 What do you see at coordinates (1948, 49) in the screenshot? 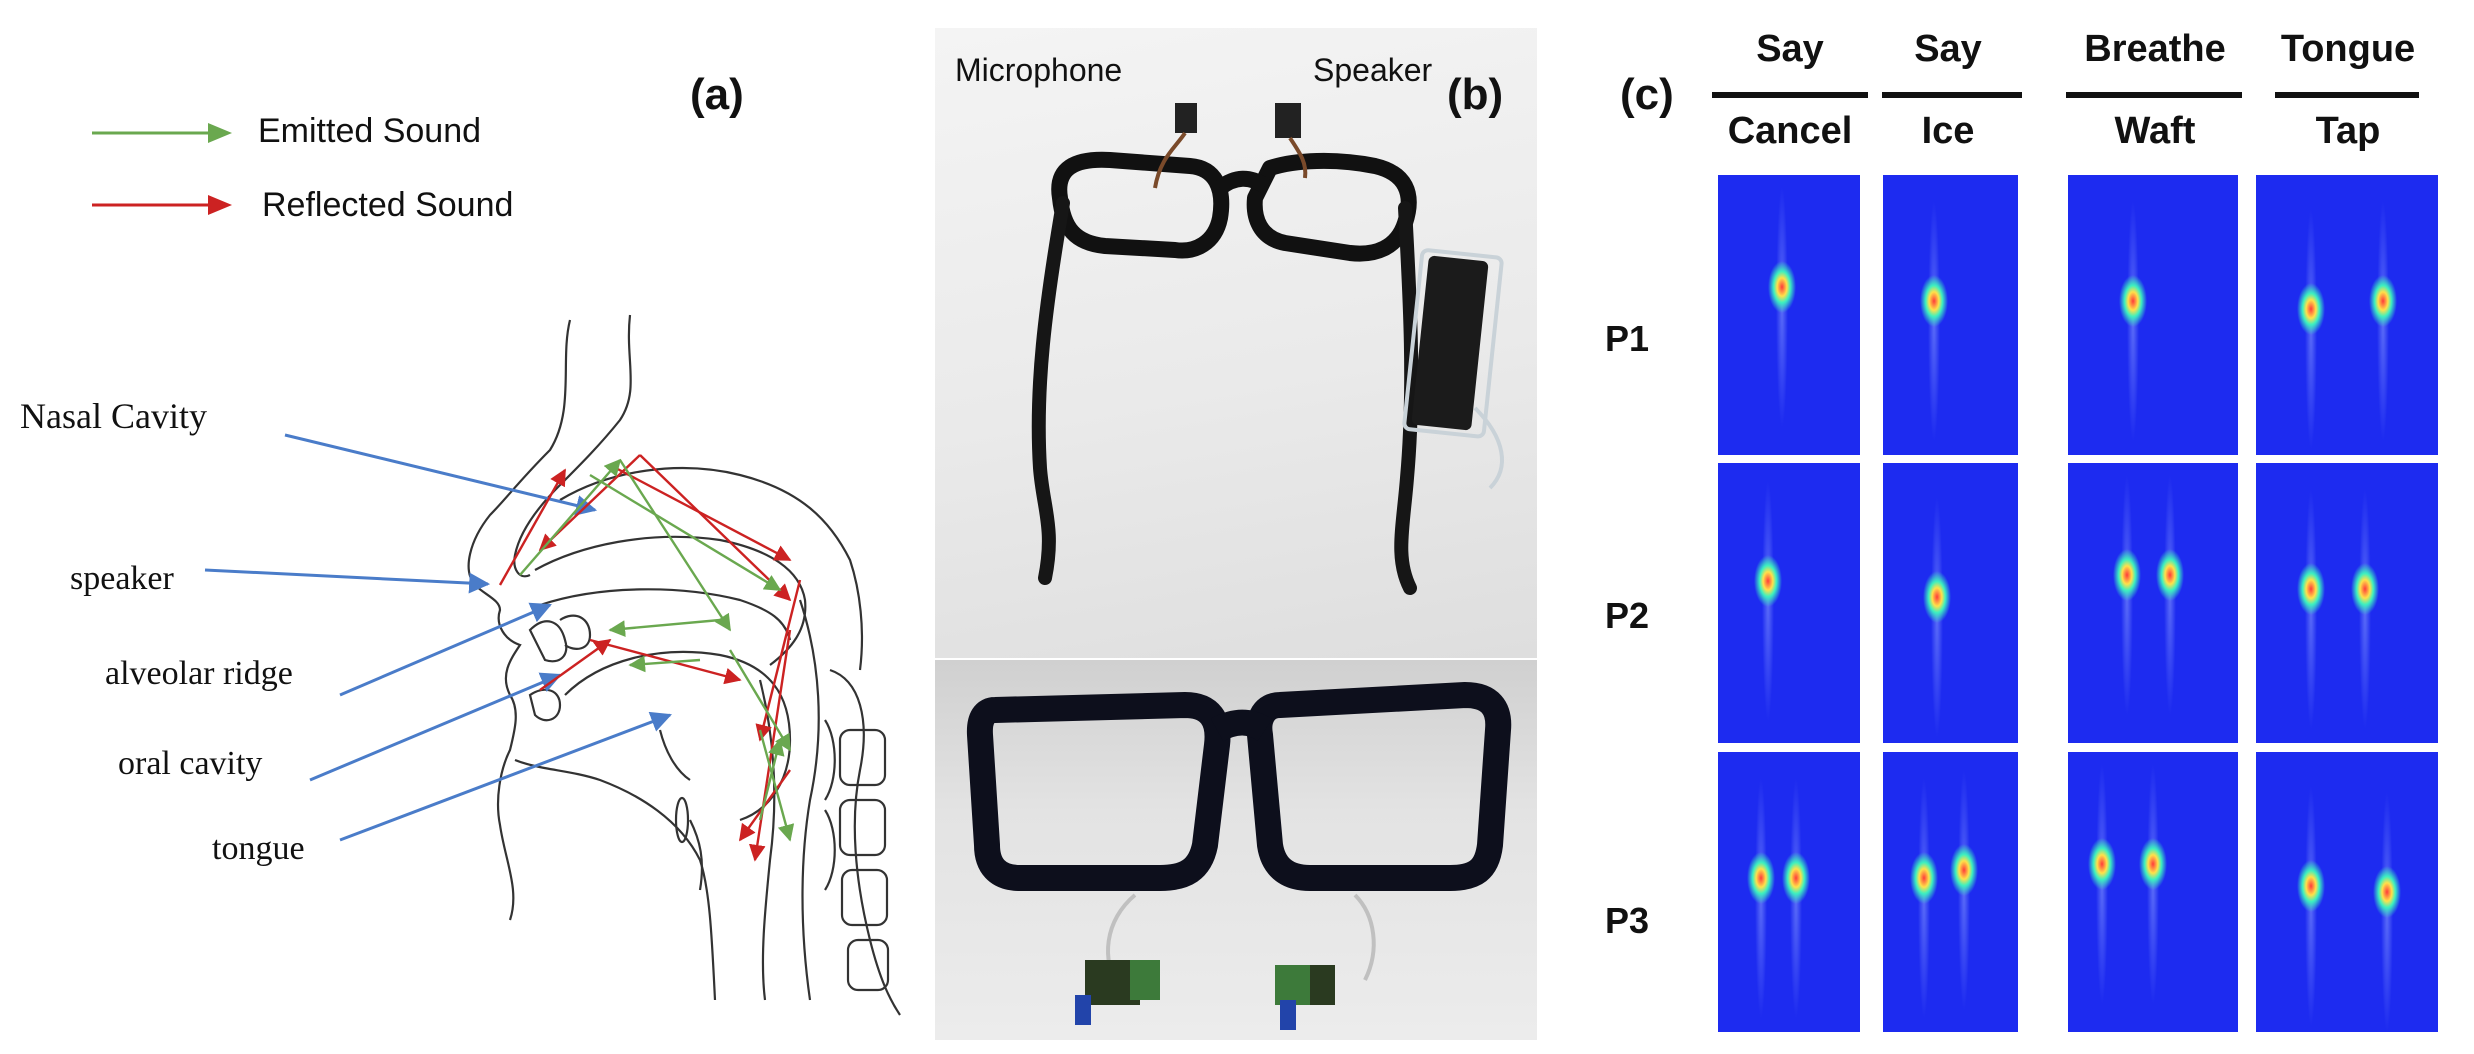
I see `col-2-top: Say` at bounding box center [1948, 49].